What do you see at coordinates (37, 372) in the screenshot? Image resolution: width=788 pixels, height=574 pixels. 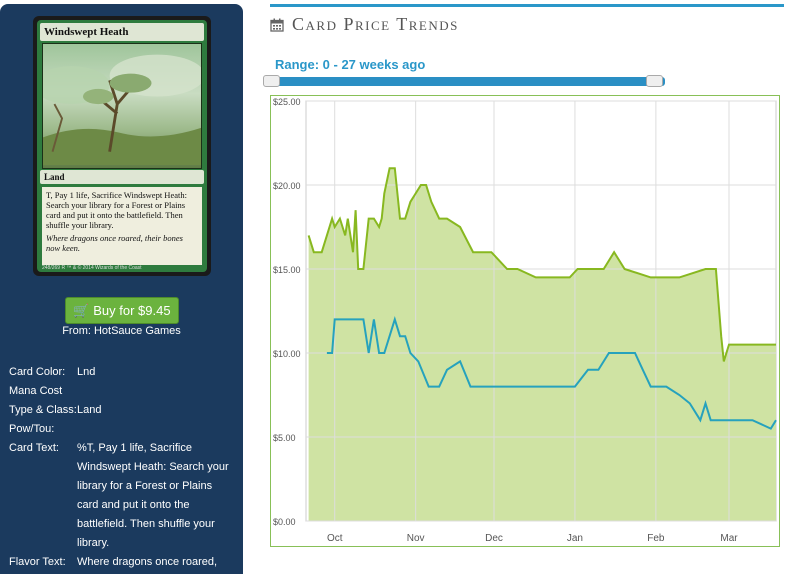 I see `detail-label: Card Color:` at bounding box center [37, 372].